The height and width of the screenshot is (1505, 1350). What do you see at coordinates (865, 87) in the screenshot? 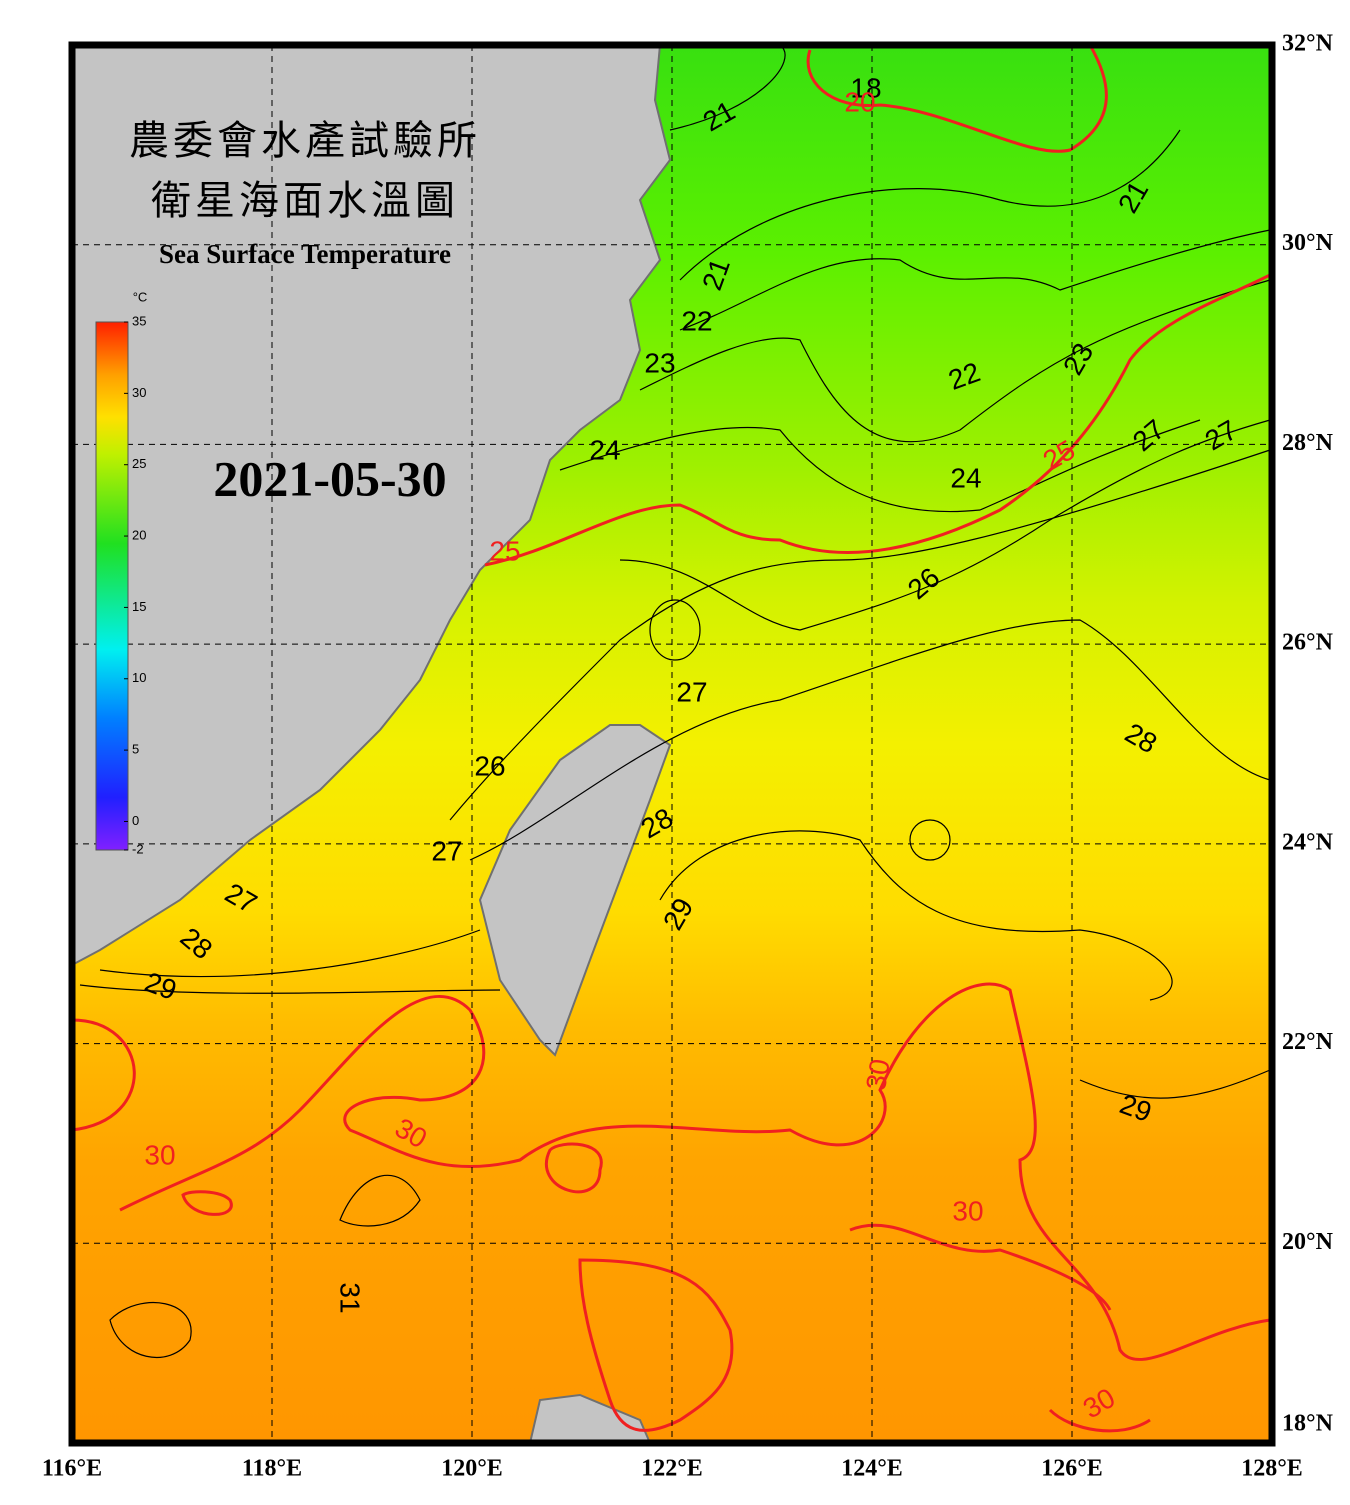
I see `contour-label: 18` at bounding box center [865, 87].